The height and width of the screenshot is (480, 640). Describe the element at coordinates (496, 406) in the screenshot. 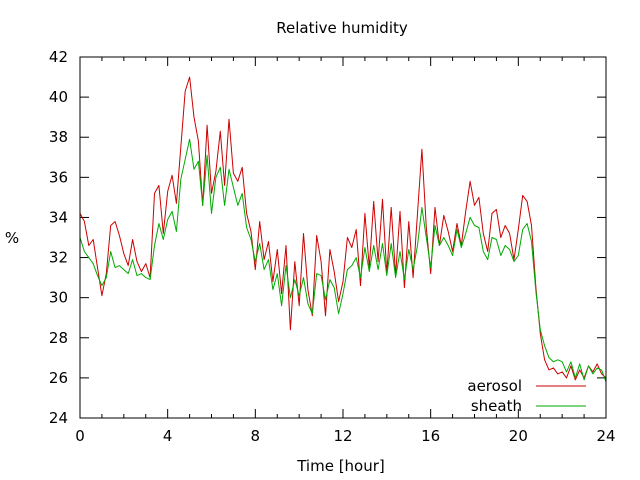

I see `legend-label-sheath: sheath` at that location.